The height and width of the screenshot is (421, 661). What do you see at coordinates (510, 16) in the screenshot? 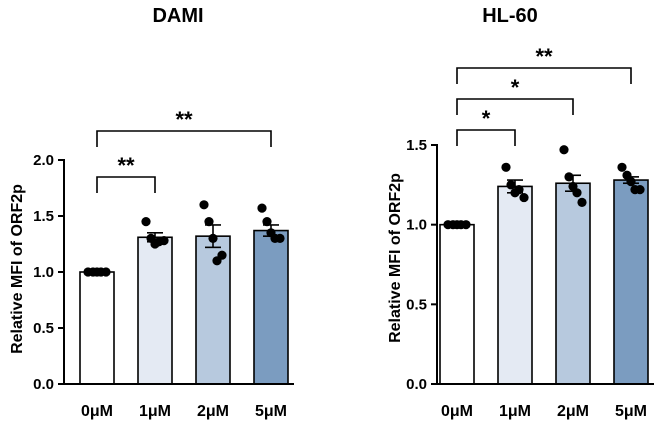
I see `chart-title: HL-60` at bounding box center [510, 16].